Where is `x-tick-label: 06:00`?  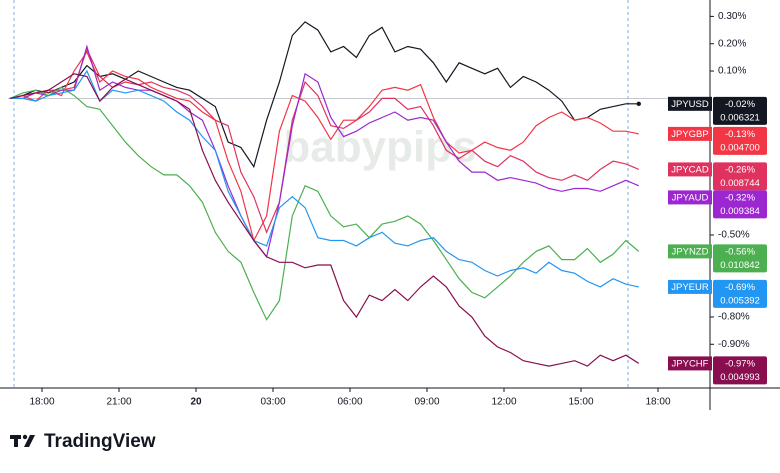
x-tick-label: 06:00 is located at coordinates (349, 402).